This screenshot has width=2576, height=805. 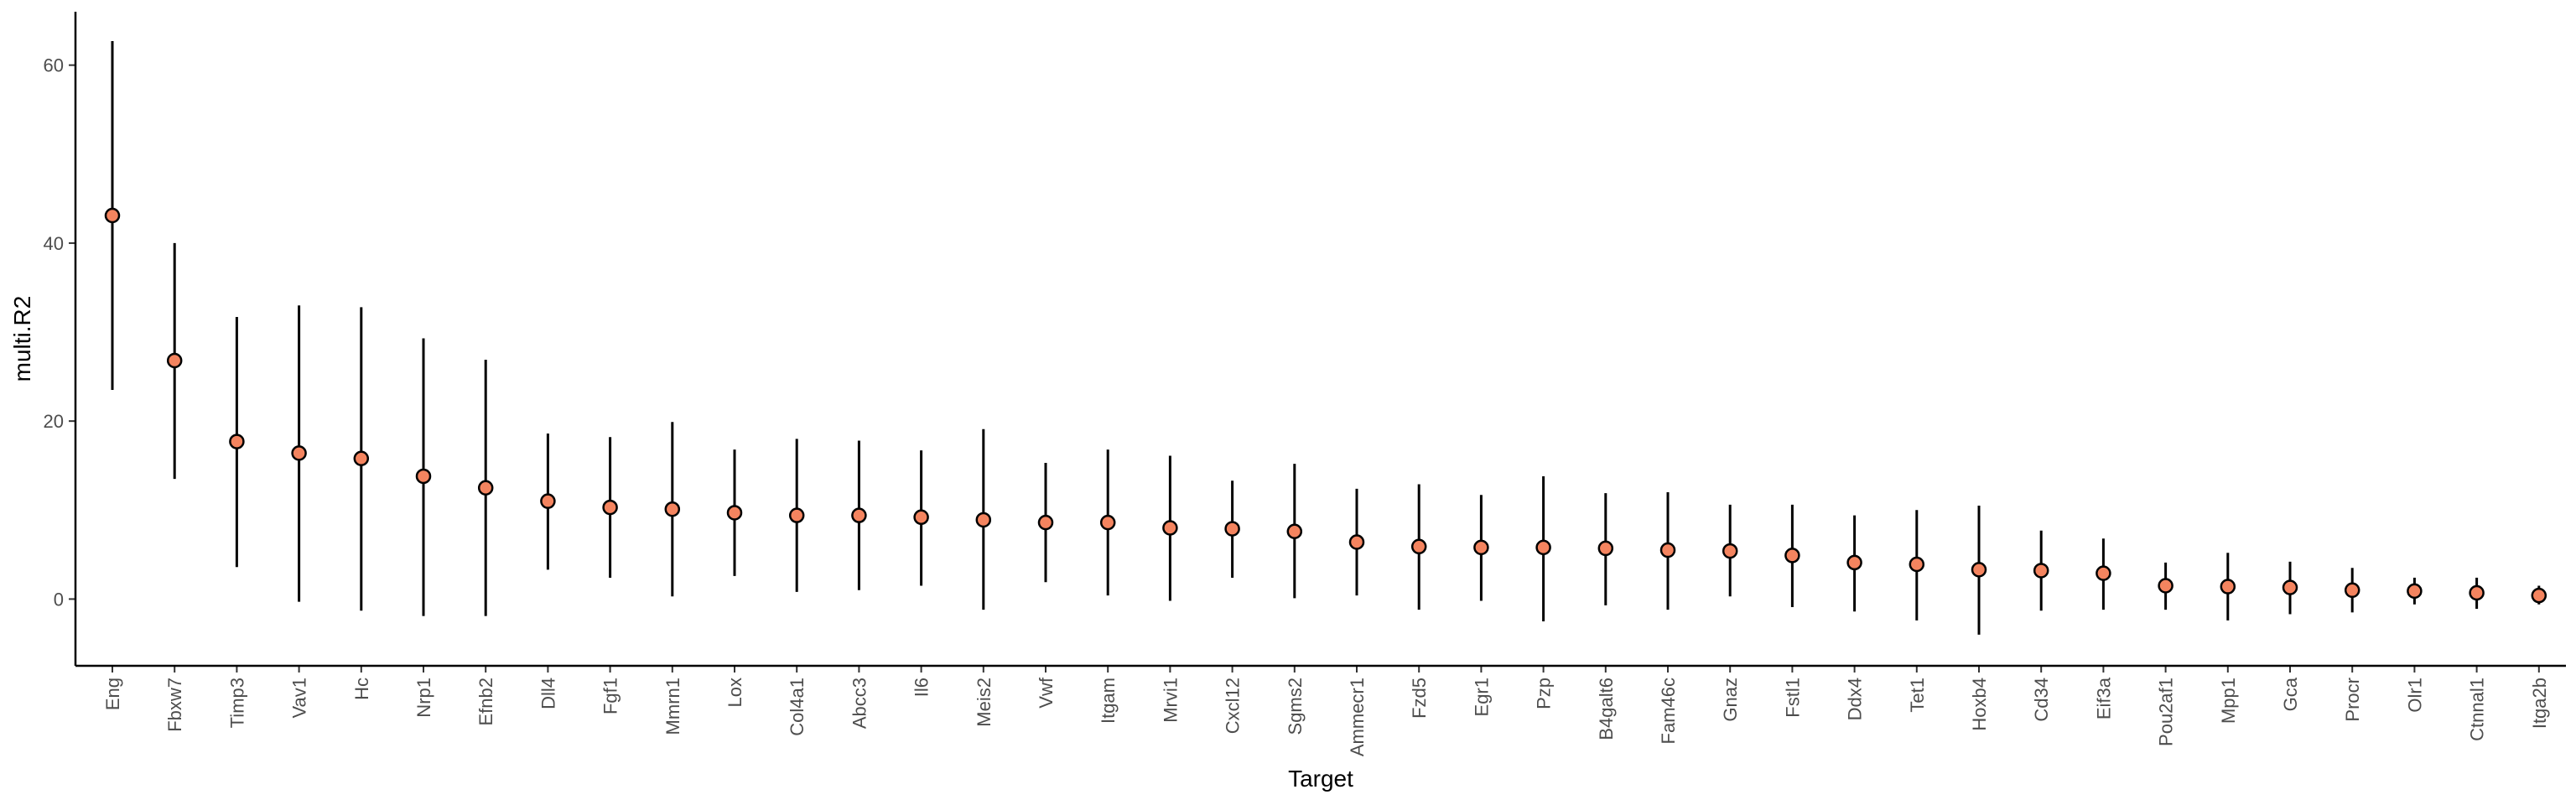 I want to click on x-tick-label: Olr1, so click(x=2414, y=695).